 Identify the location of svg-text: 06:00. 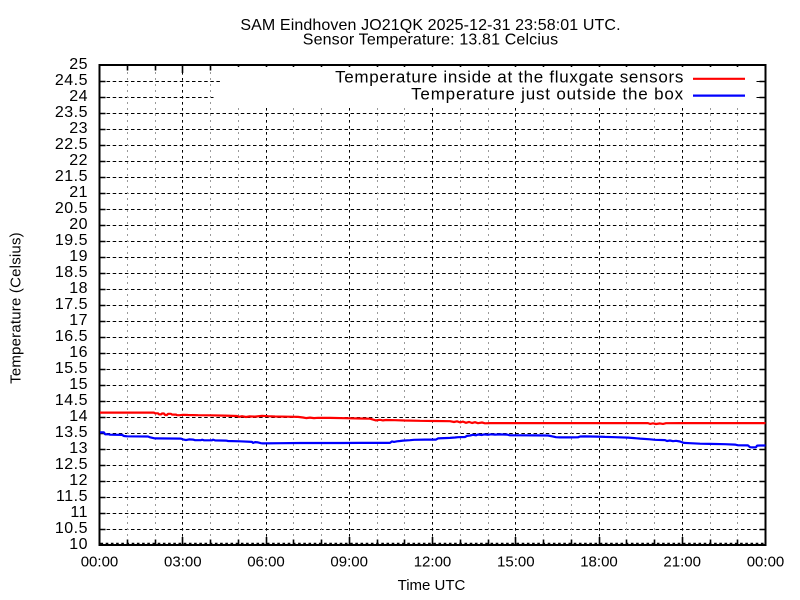
(266, 562).